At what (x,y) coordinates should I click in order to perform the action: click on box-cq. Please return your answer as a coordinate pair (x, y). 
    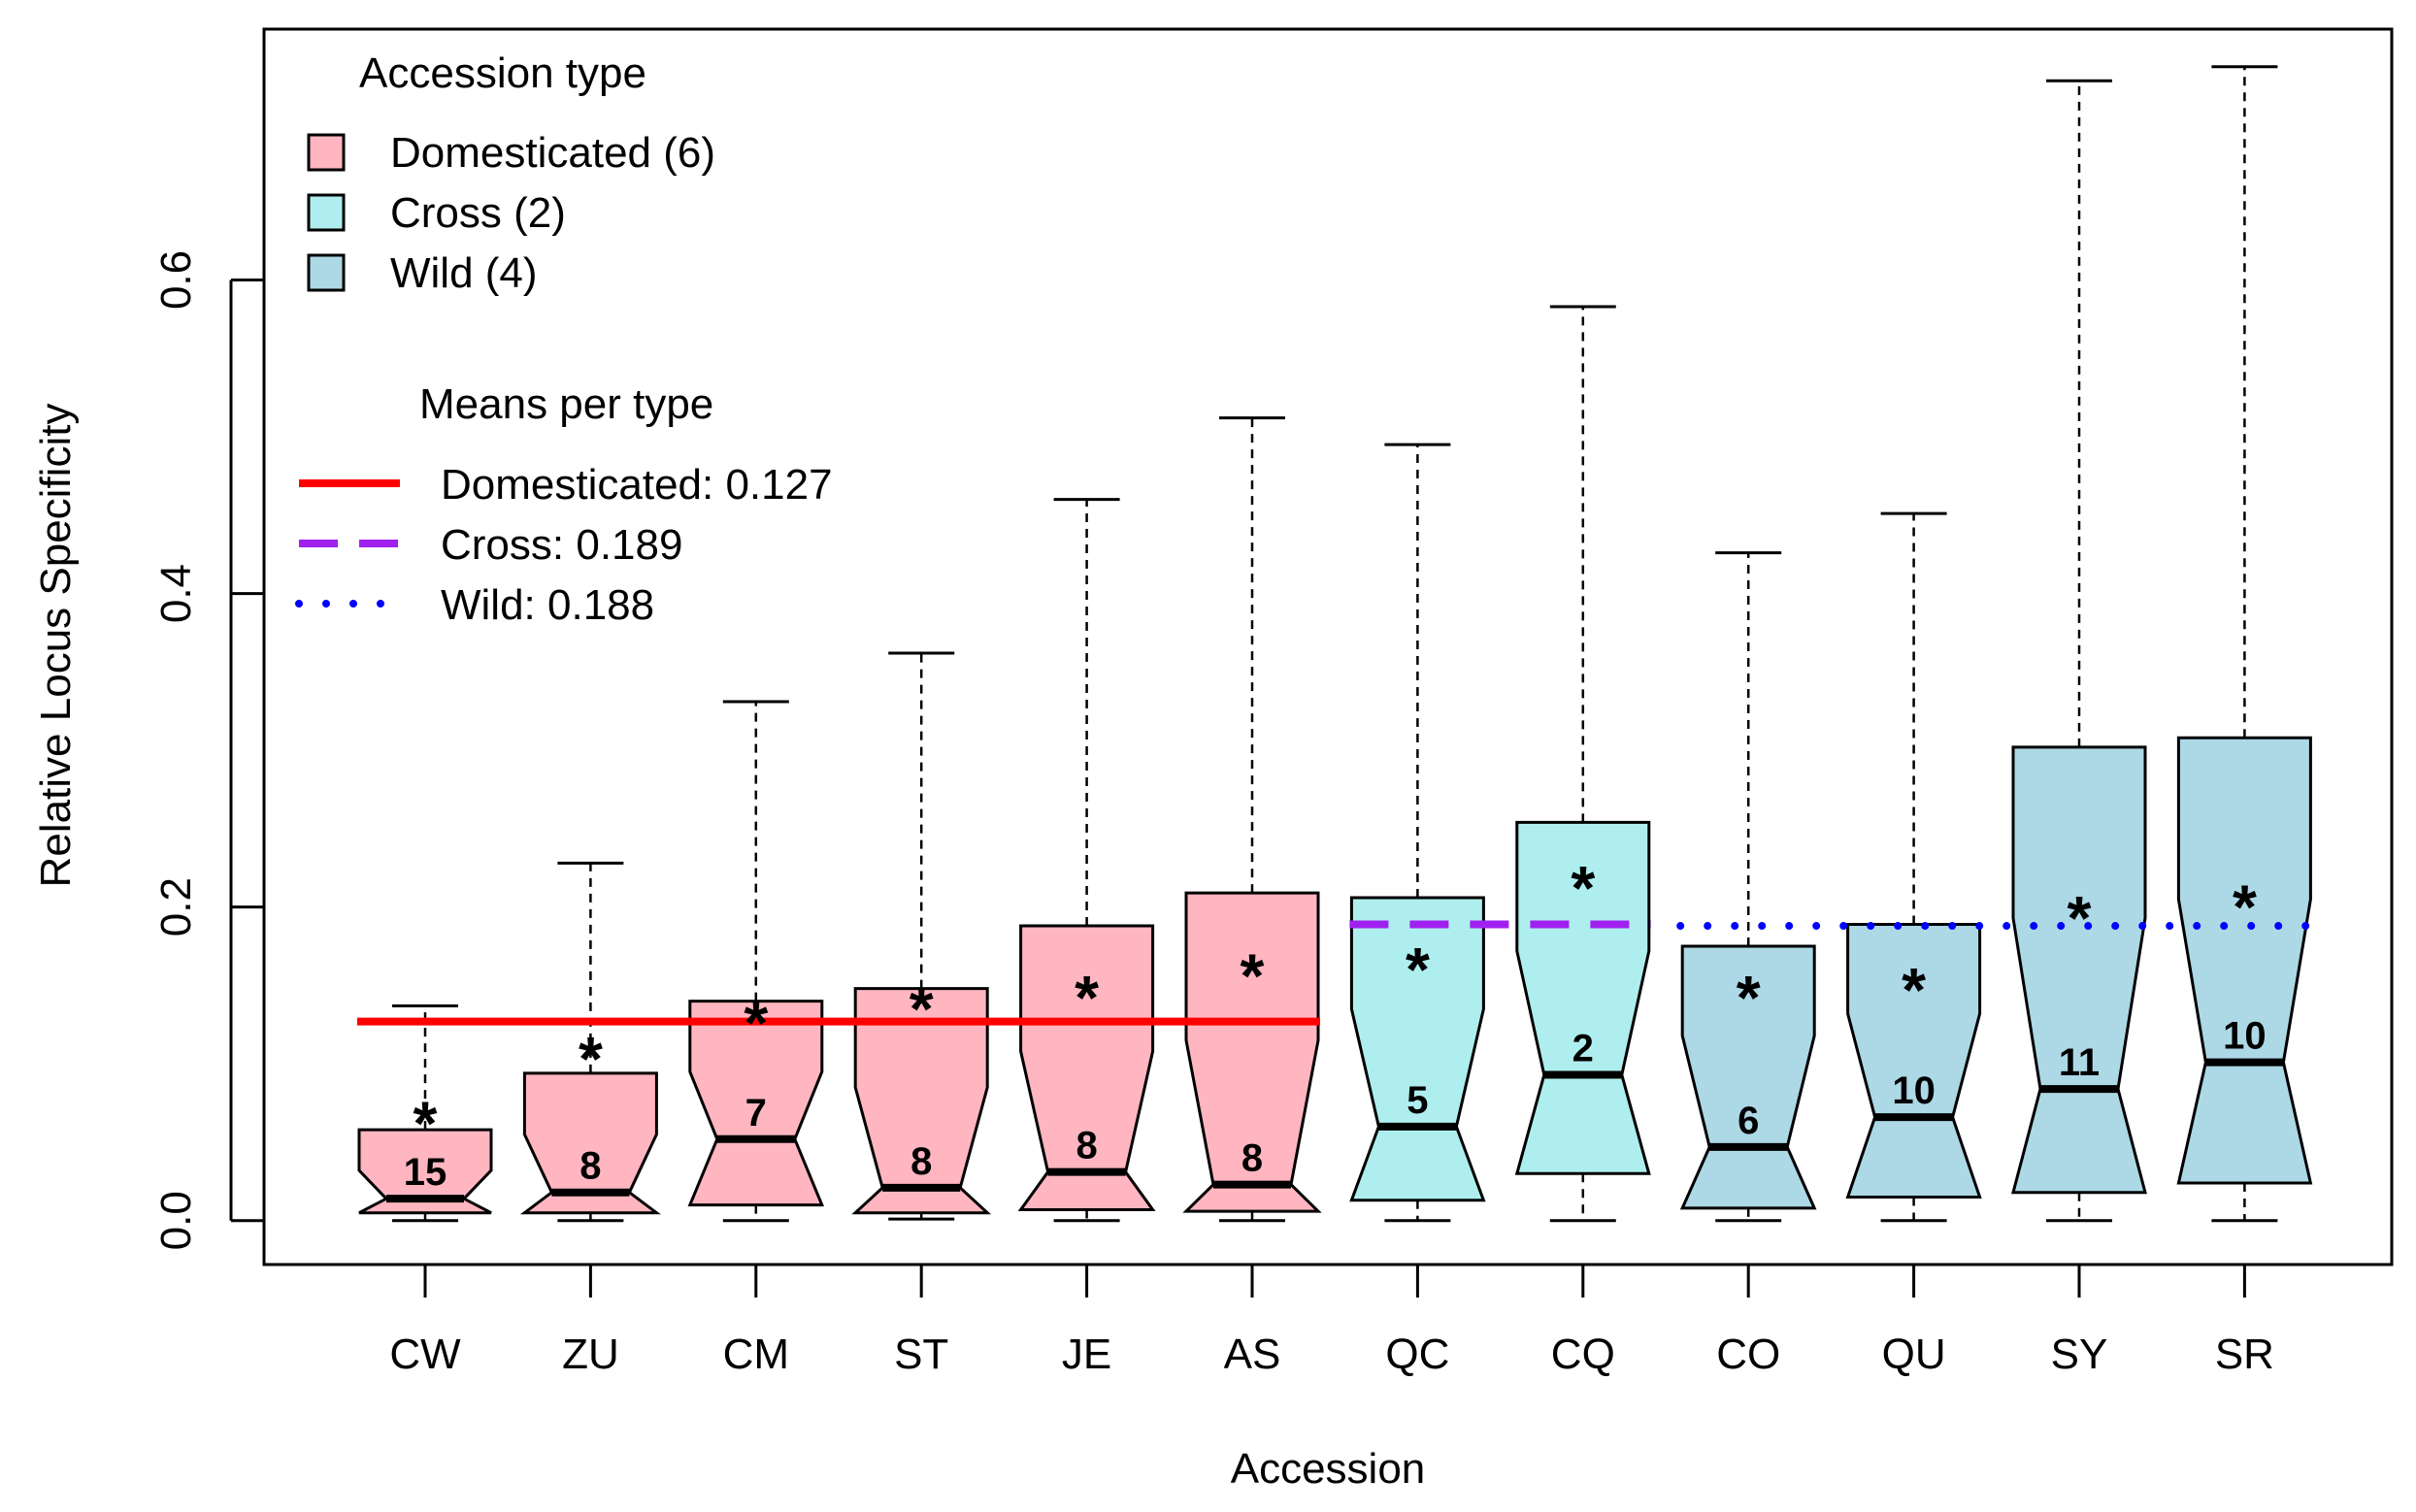
    Looking at the image, I should click on (1582, 764).